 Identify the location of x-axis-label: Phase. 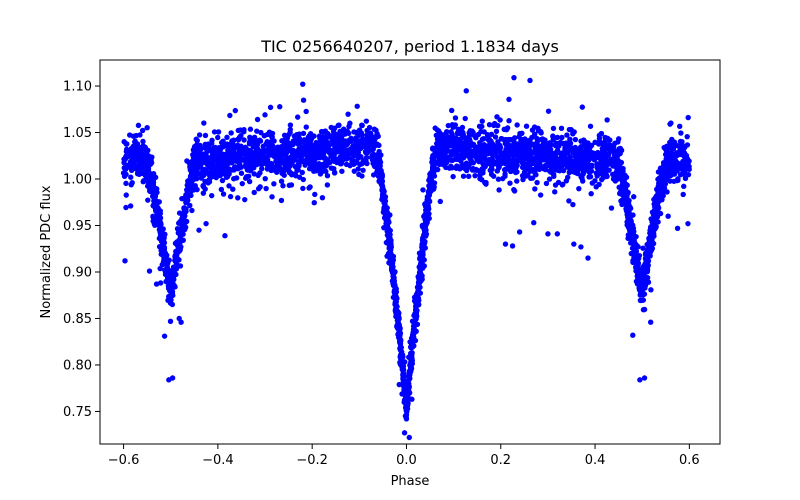
(410, 481).